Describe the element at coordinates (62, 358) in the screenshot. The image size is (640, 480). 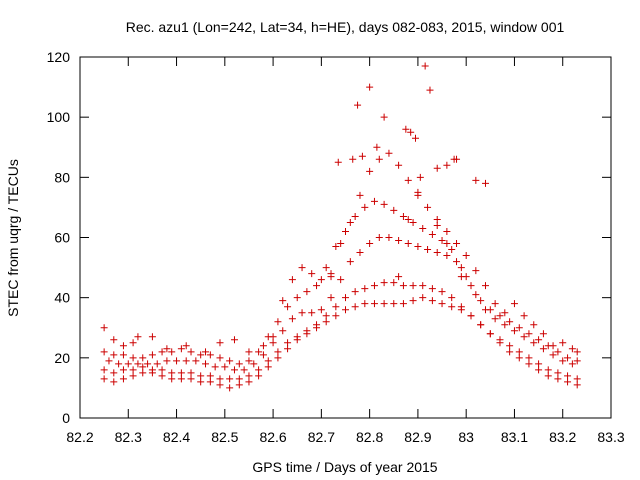
I see `y-tick-label: 20` at that location.